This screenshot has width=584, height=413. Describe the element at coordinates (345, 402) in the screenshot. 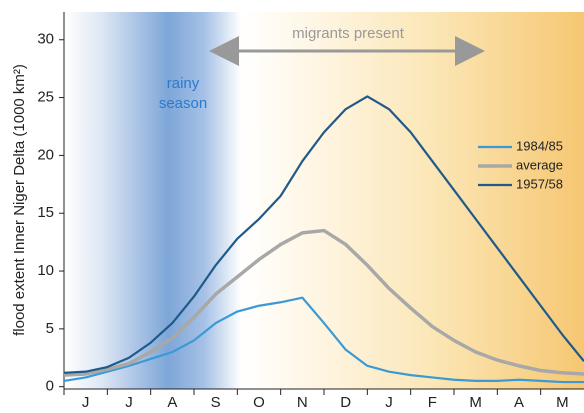

I see `x-tick-label: D` at that location.